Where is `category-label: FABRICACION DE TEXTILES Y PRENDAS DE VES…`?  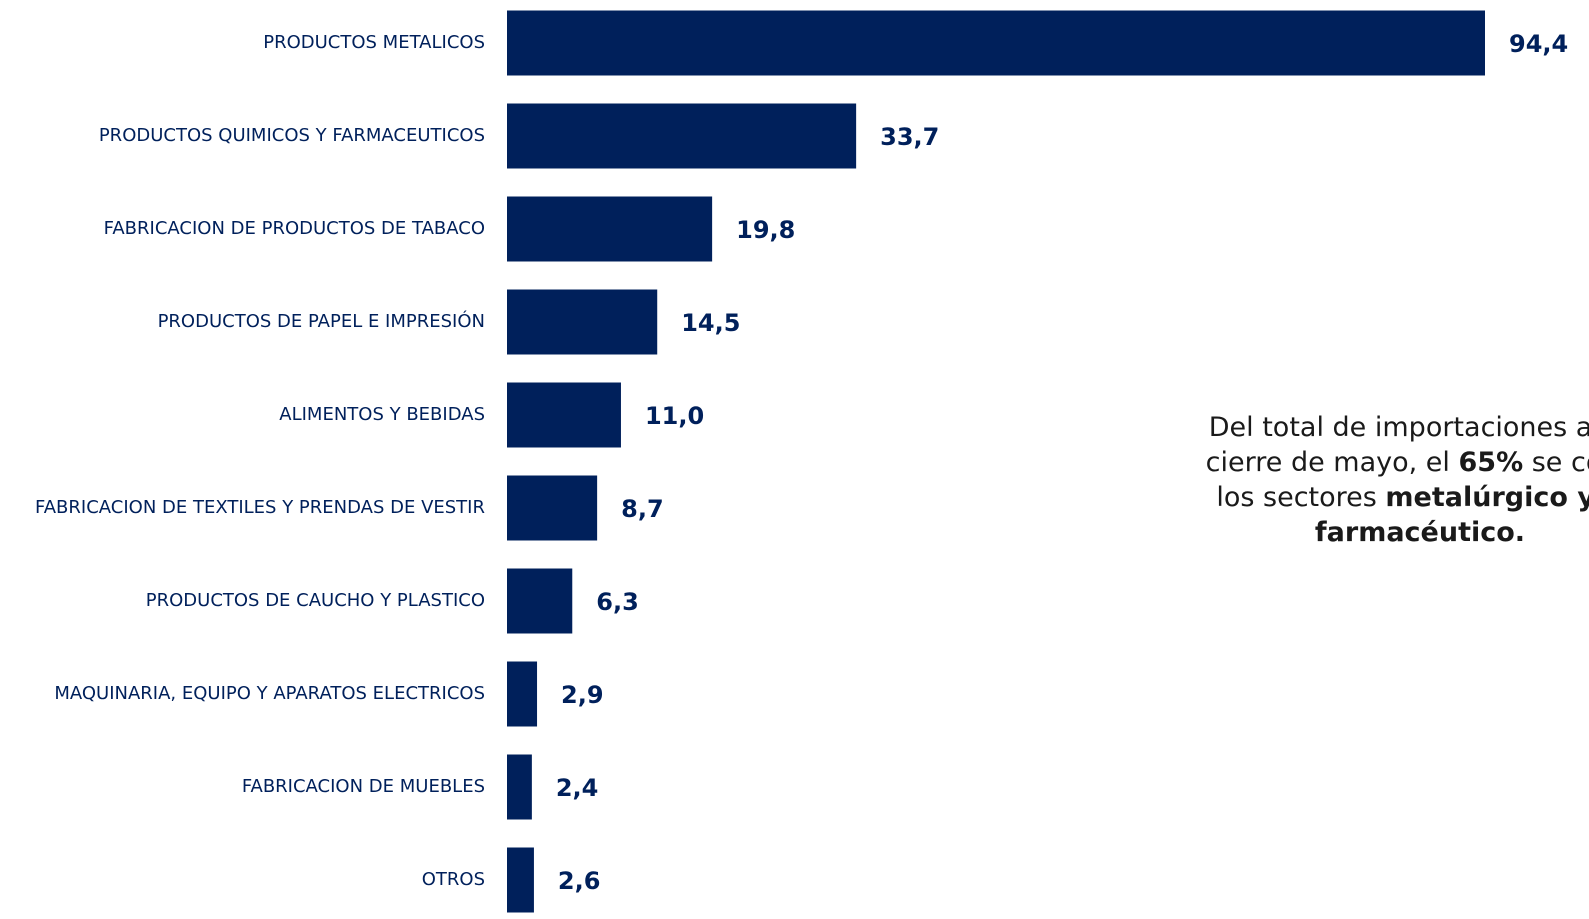
category-label: FABRICACION DE TEXTILES Y PRENDAS DE VES… is located at coordinates (260, 507).